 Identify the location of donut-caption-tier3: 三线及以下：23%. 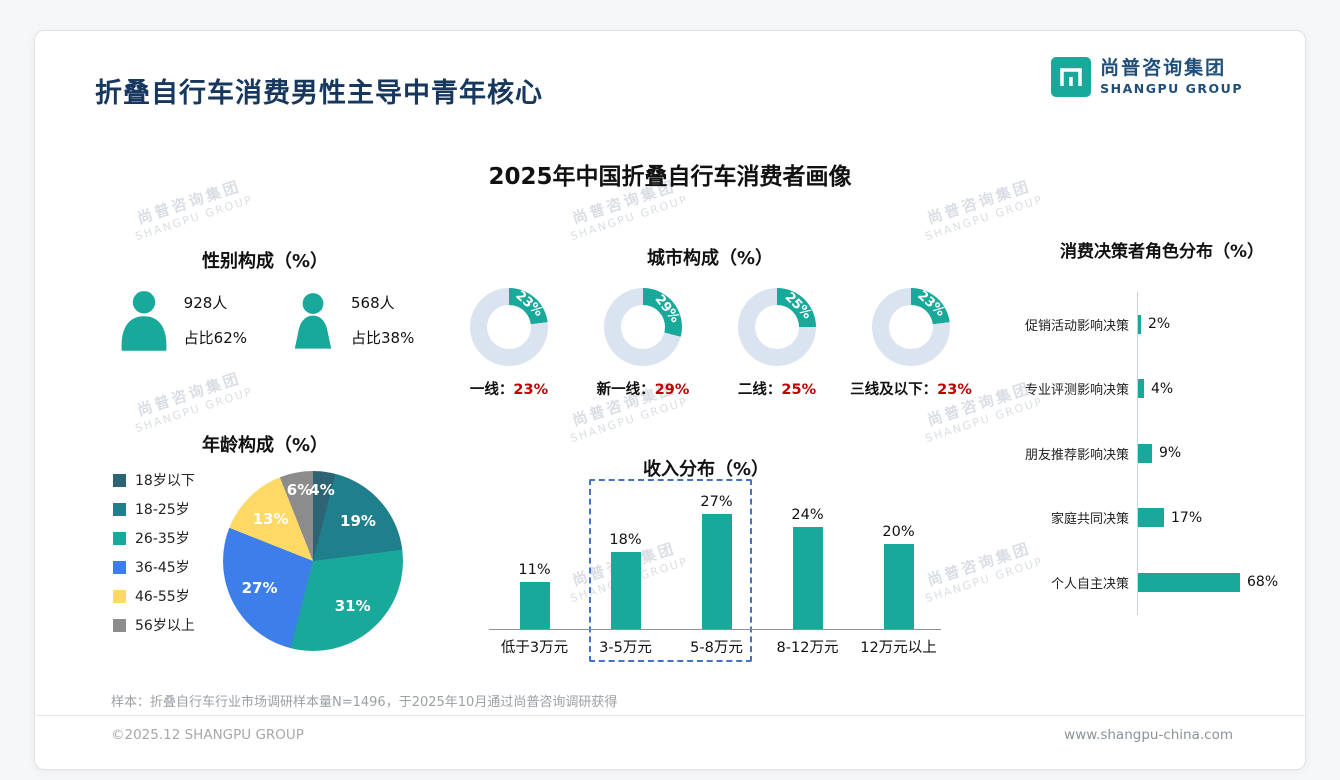
(911, 388).